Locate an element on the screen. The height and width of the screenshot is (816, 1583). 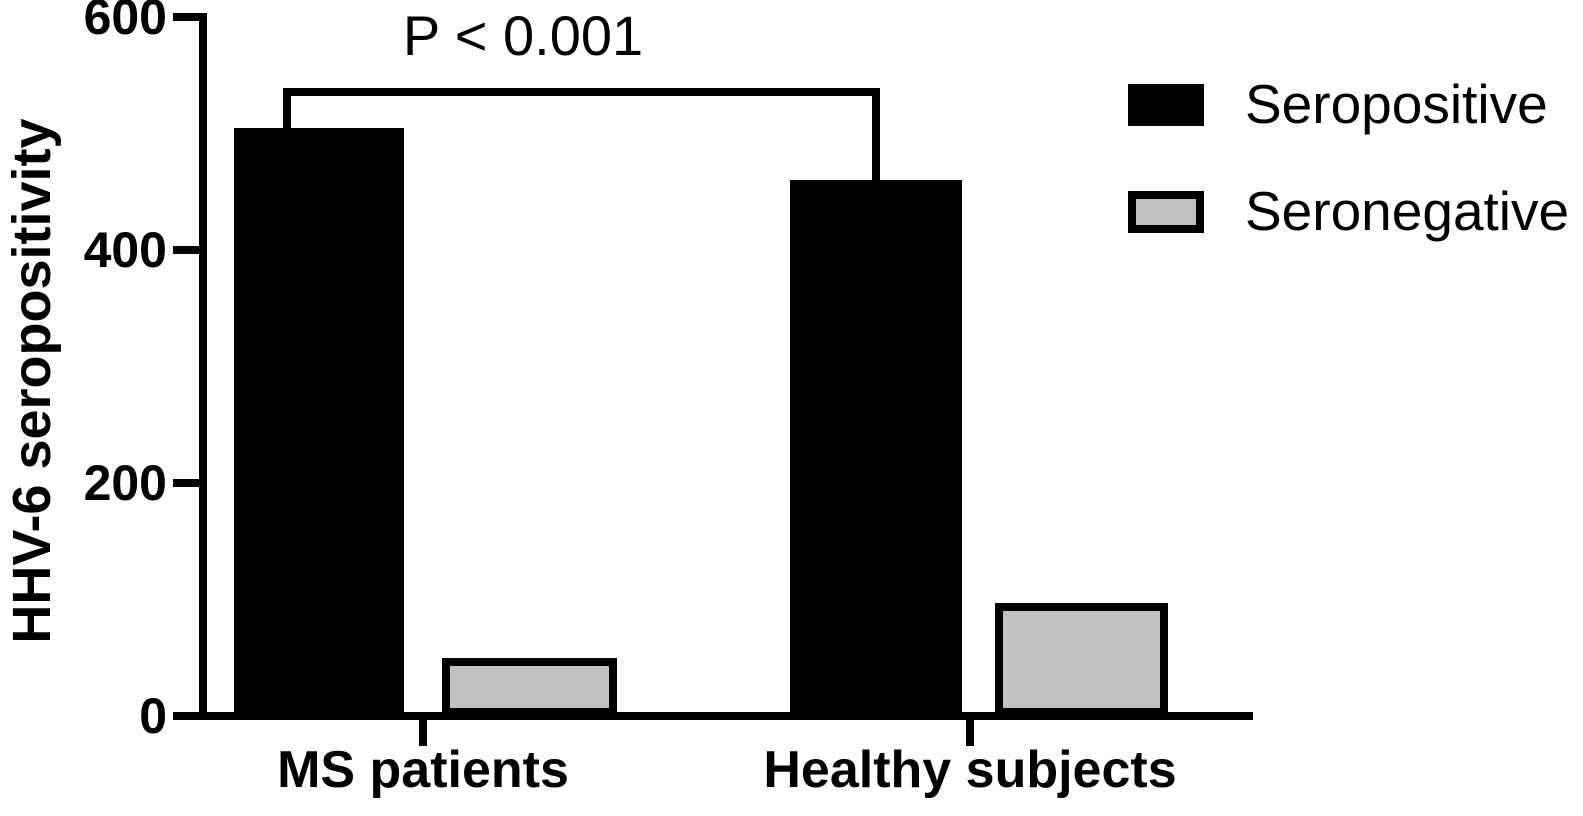
y-tick-label-0: 0 is located at coordinates (153, 716).